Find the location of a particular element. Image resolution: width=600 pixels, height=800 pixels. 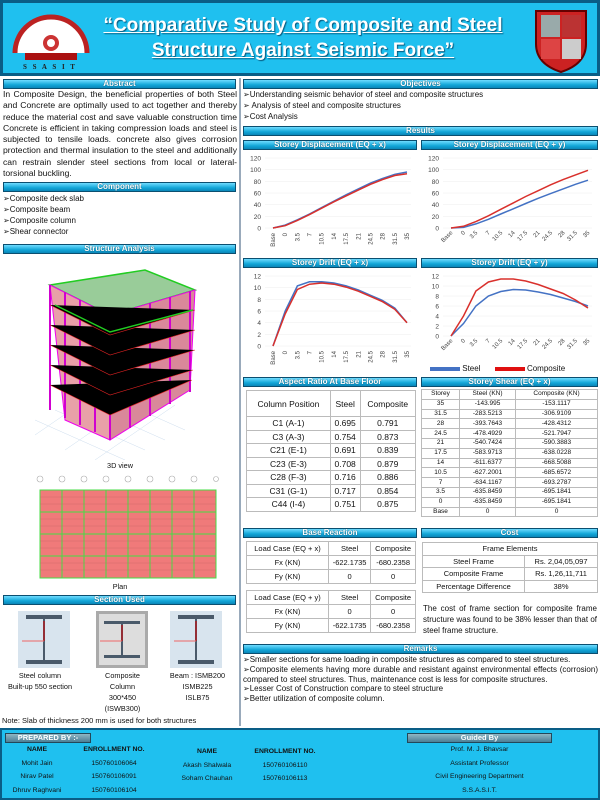

table-cell: -283.5213 is located at coordinates (488, 414).